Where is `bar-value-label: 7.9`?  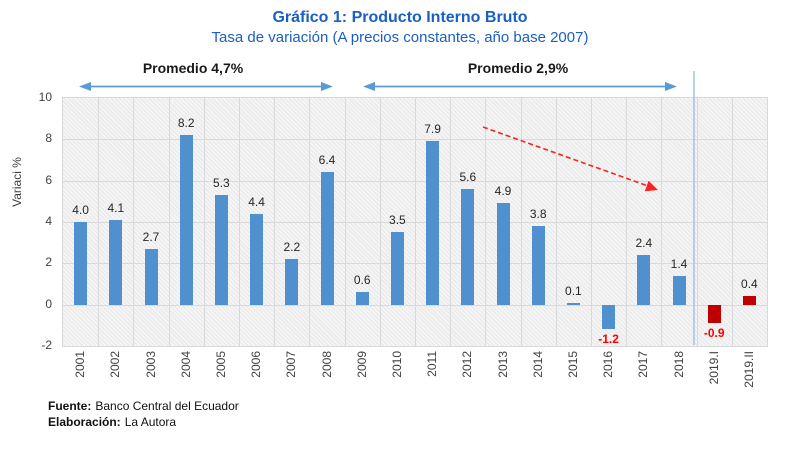
bar-value-label: 7.9 is located at coordinates (432, 129).